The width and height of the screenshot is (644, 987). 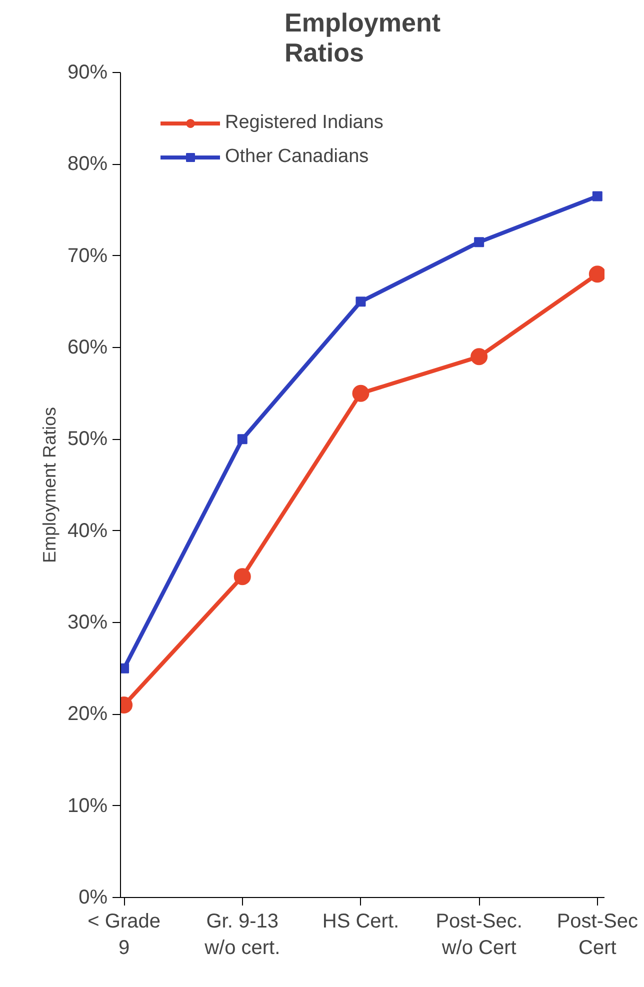 I want to click on chart-title: Employment Ratios, so click(x=362, y=38).